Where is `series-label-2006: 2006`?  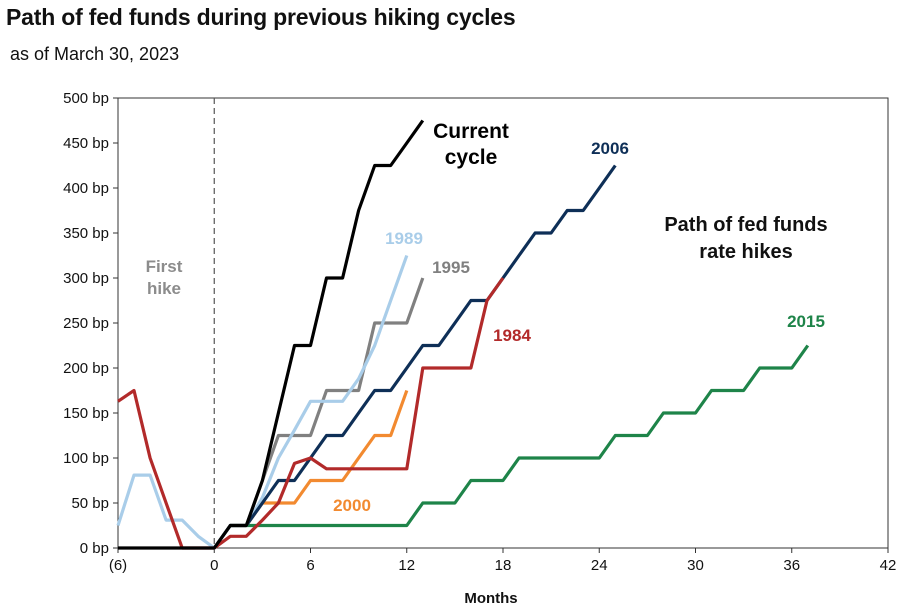
series-label-2006: 2006 is located at coordinates (610, 148).